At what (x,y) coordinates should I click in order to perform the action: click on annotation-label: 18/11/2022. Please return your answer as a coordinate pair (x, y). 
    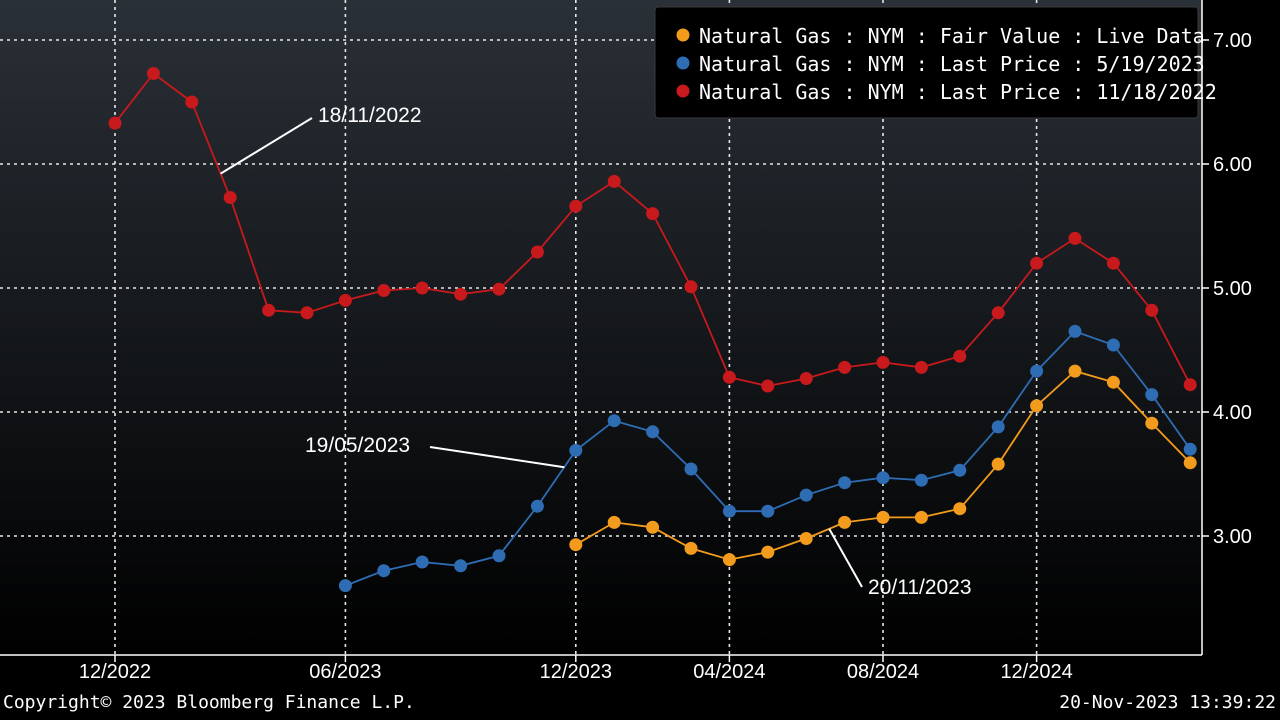
    Looking at the image, I should click on (370, 115).